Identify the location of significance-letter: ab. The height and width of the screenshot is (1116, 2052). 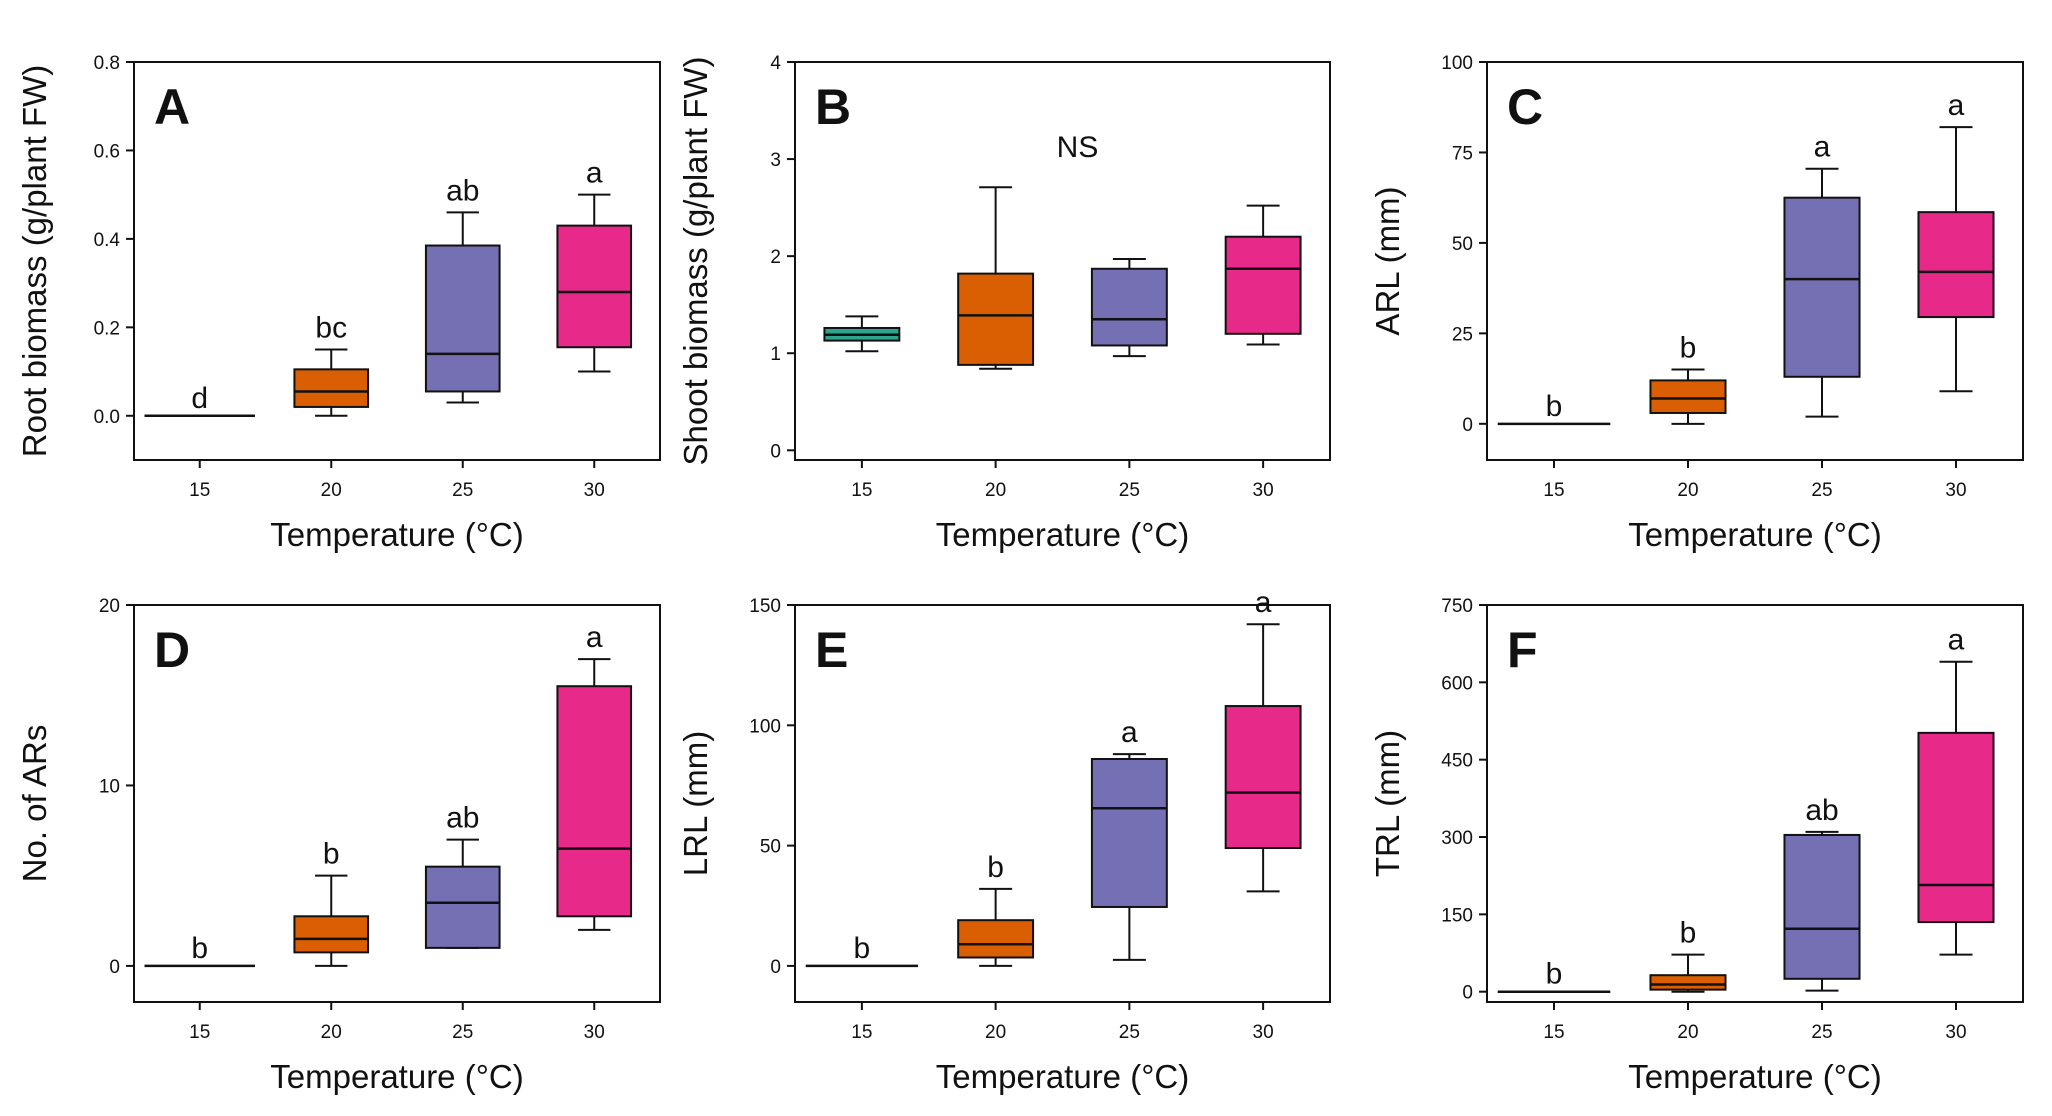
(462, 818).